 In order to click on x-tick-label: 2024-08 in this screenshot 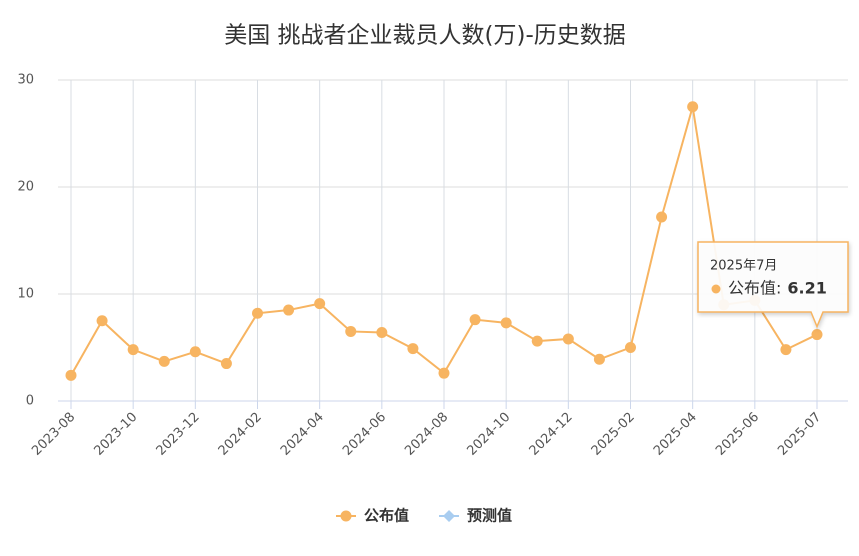, I will do `click(426, 434)`.